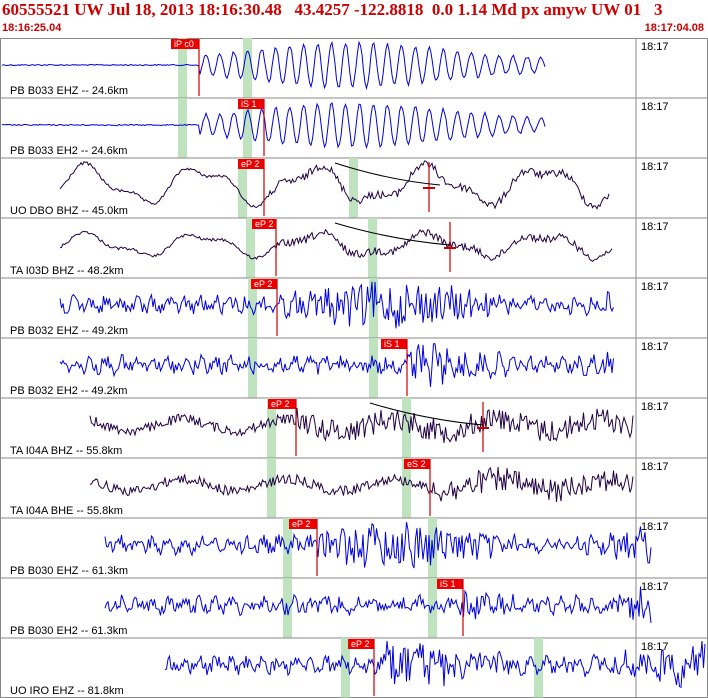  I want to click on trace-row: 18:17 iS 1 PB B030 EH2 -- 61.3km, so click(354, 608).